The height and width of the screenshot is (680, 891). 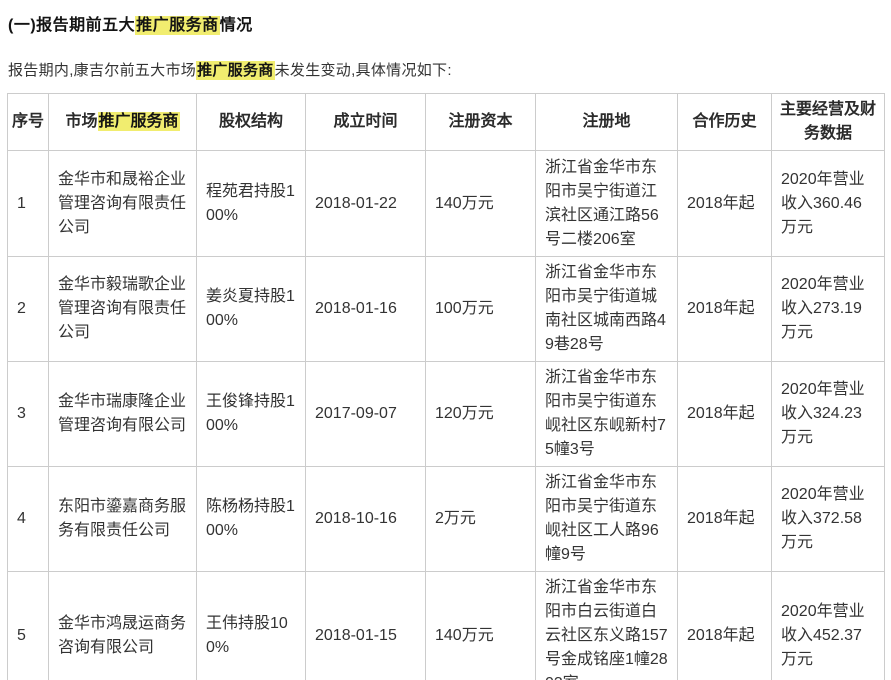 What do you see at coordinates (365, 625) in the screenshot?
I see `cell-established: 2018-01-15` at bounding box center [365, 625].